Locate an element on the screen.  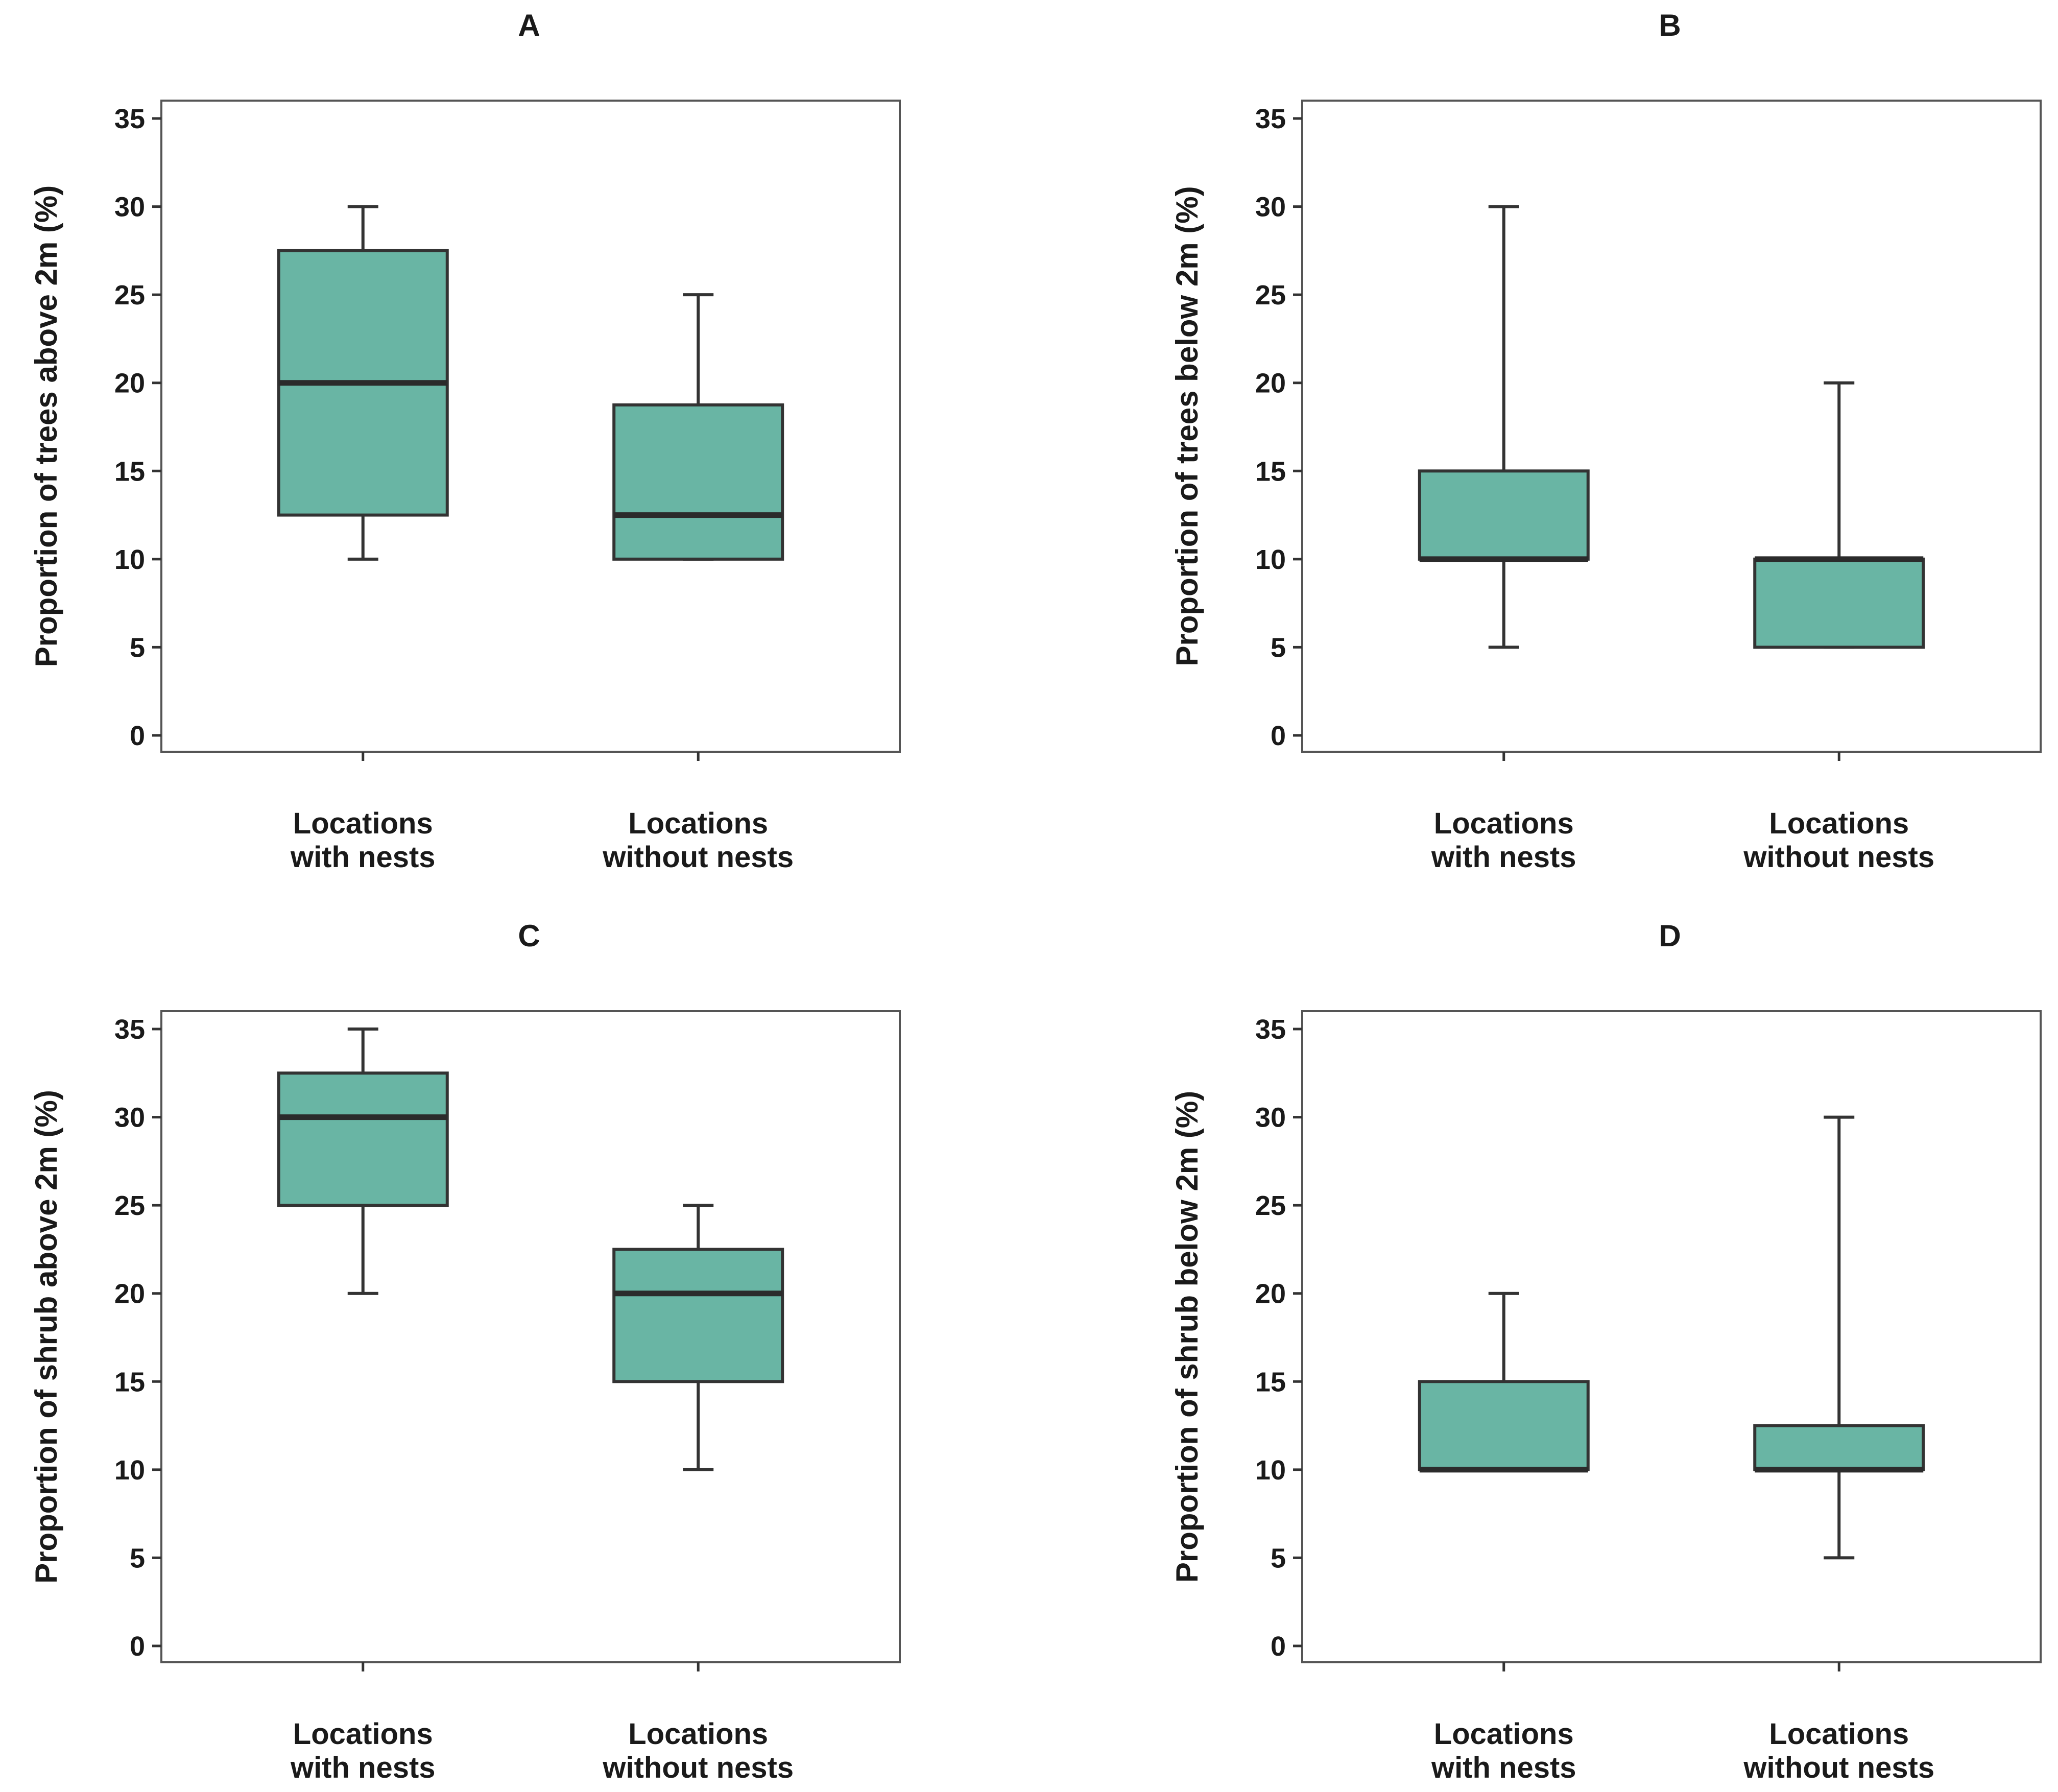
panel-title: B is located at coordinates (1670, 25).